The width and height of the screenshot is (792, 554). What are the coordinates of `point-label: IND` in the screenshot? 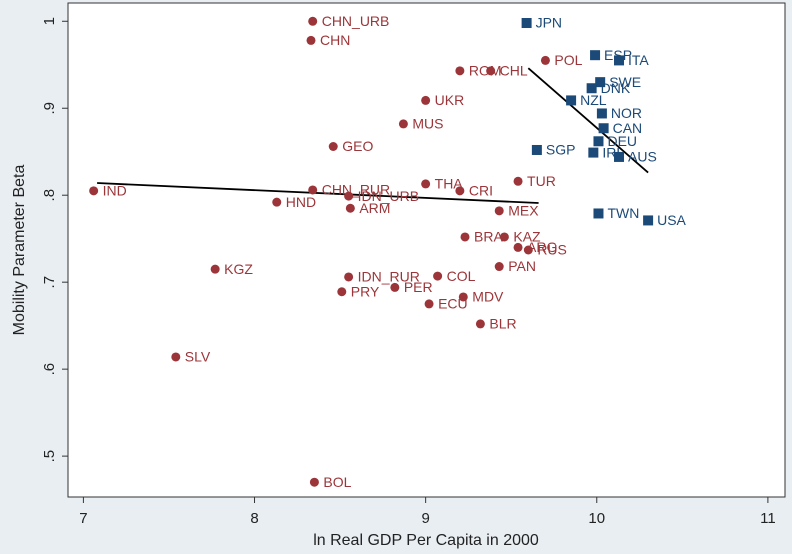 It's located at (115, 191).